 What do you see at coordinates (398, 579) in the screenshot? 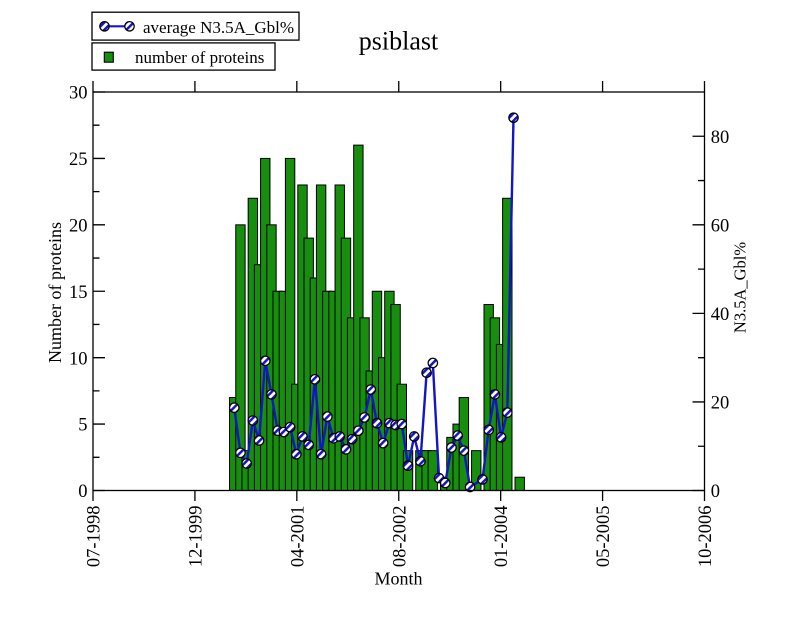
I see `svg-text: Month` at bounding box center [398, 579].